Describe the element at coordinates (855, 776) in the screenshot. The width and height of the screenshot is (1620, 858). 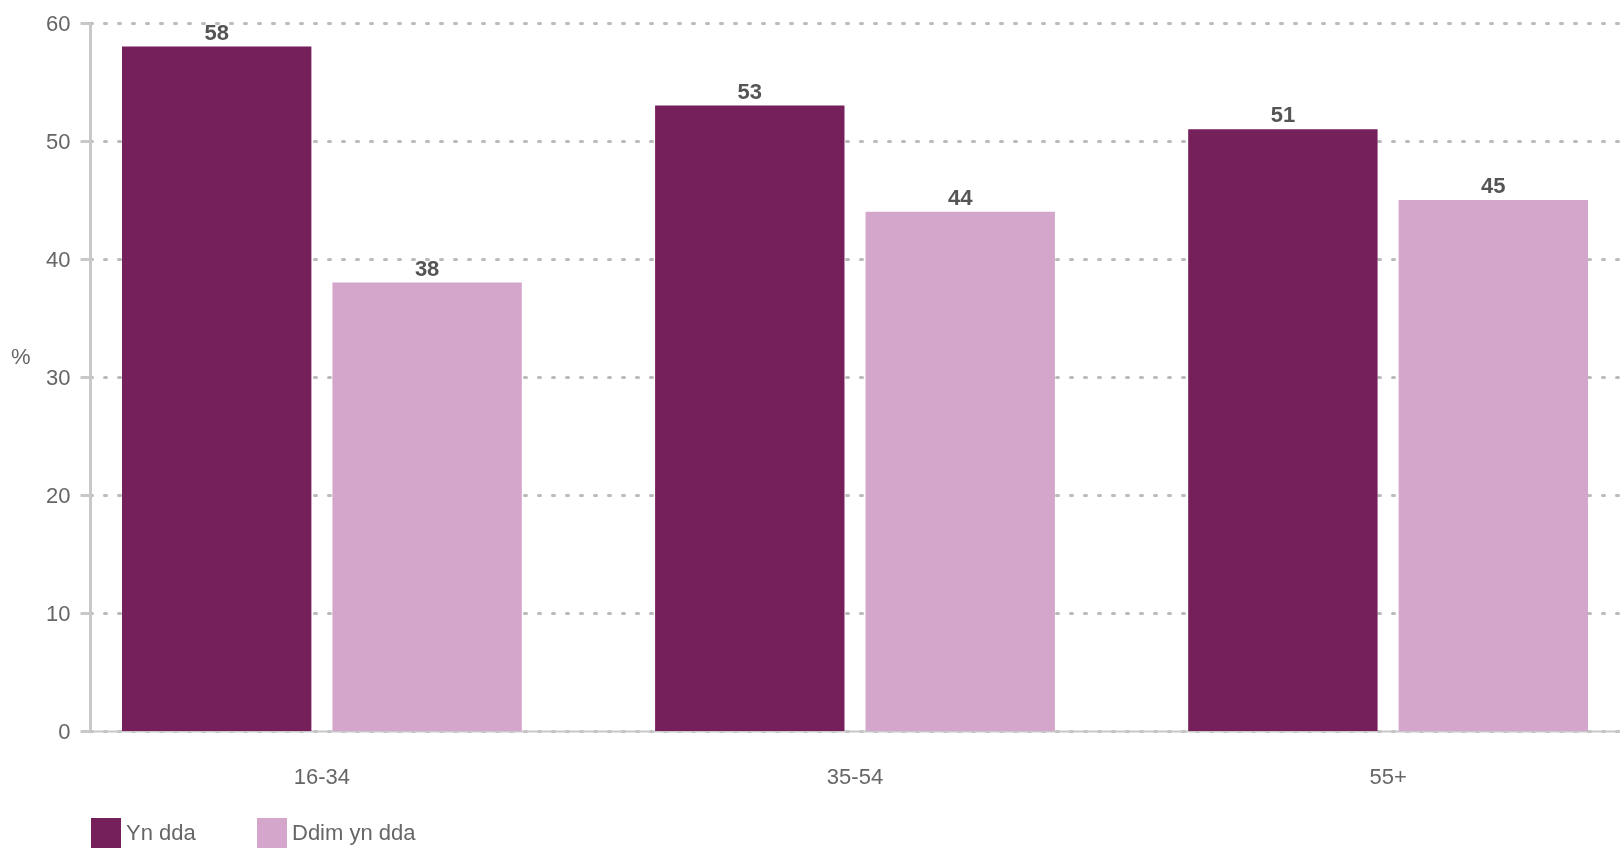
I see `x-tick-label: 35-54` at that location.